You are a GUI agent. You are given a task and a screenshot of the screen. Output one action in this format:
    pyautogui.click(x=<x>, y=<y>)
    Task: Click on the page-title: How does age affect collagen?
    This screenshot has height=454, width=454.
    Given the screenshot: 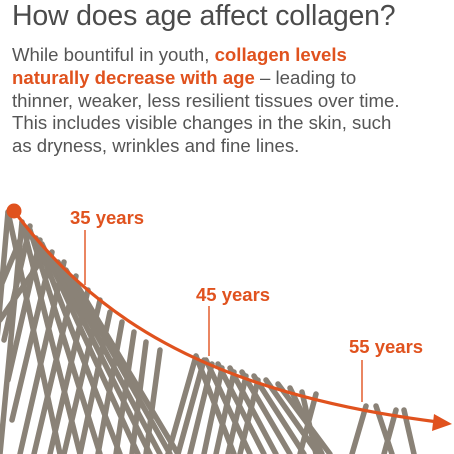 What is the action you would take?
    pyautogui.click(x=204, y=16)
    